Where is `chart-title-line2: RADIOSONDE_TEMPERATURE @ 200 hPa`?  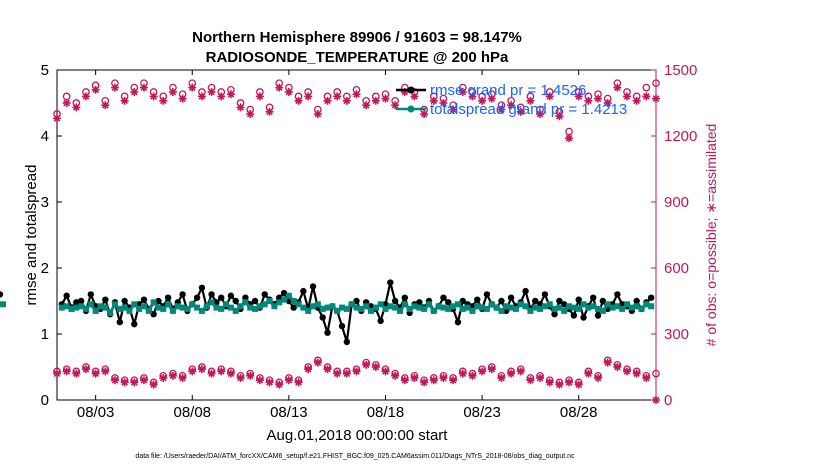 chart-title-line2: RADIOSONDE_TEMPERATURE @ 200 hPa is located at coordinates (357, 57).